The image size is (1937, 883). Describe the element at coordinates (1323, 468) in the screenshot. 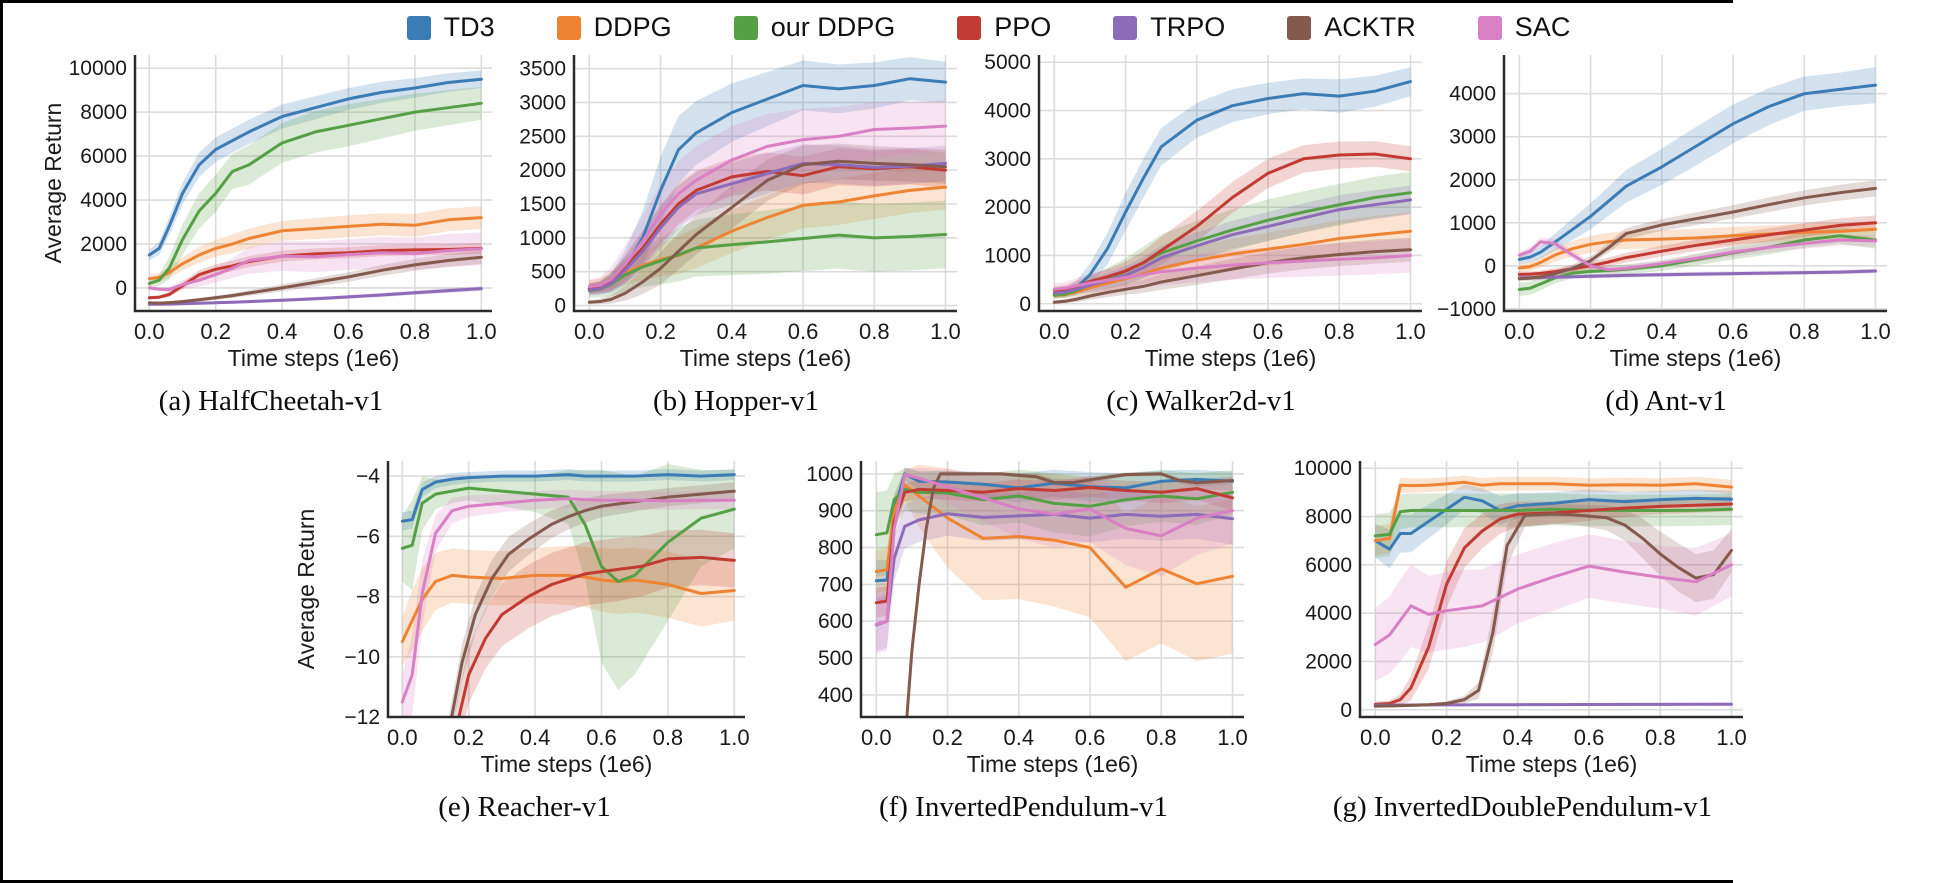

I see `svg-text: 10000` at that location.